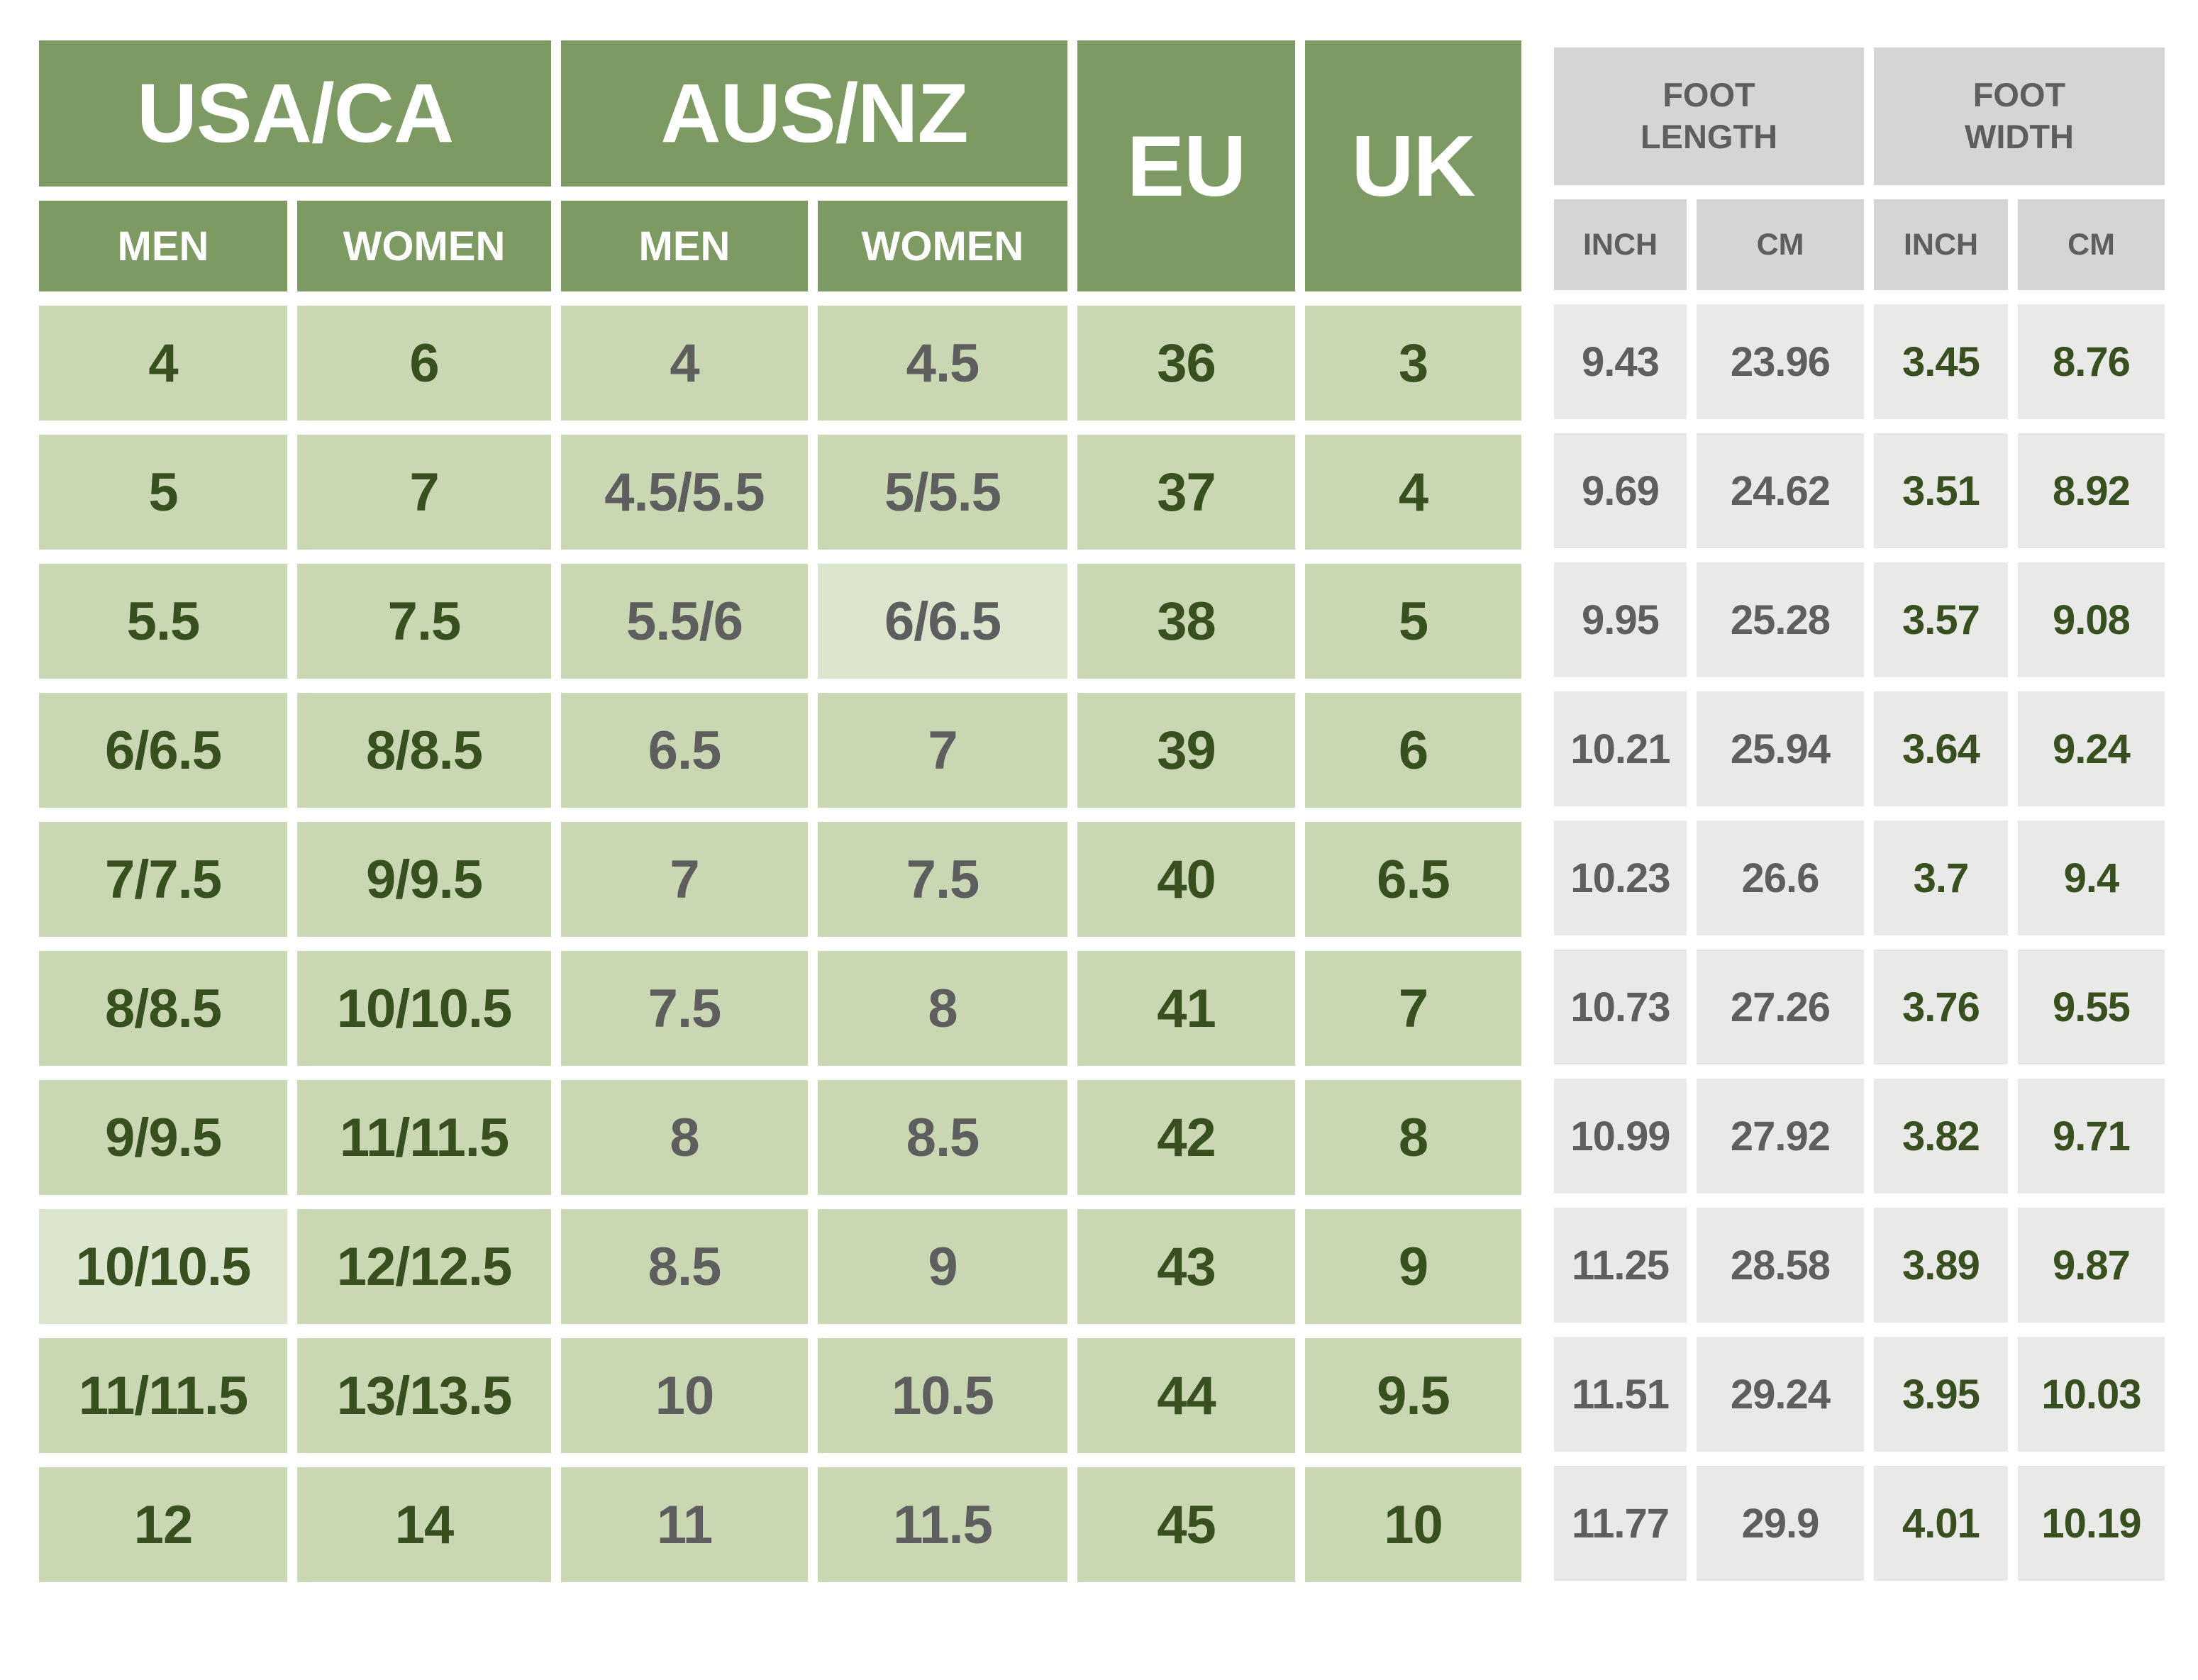 This screenshot has width=2198, height=1680. What do you see at coordinates (1186, 363) in the screenshot?
I see `cell-eu-row1: 36` at bounding box center [1186, 363].